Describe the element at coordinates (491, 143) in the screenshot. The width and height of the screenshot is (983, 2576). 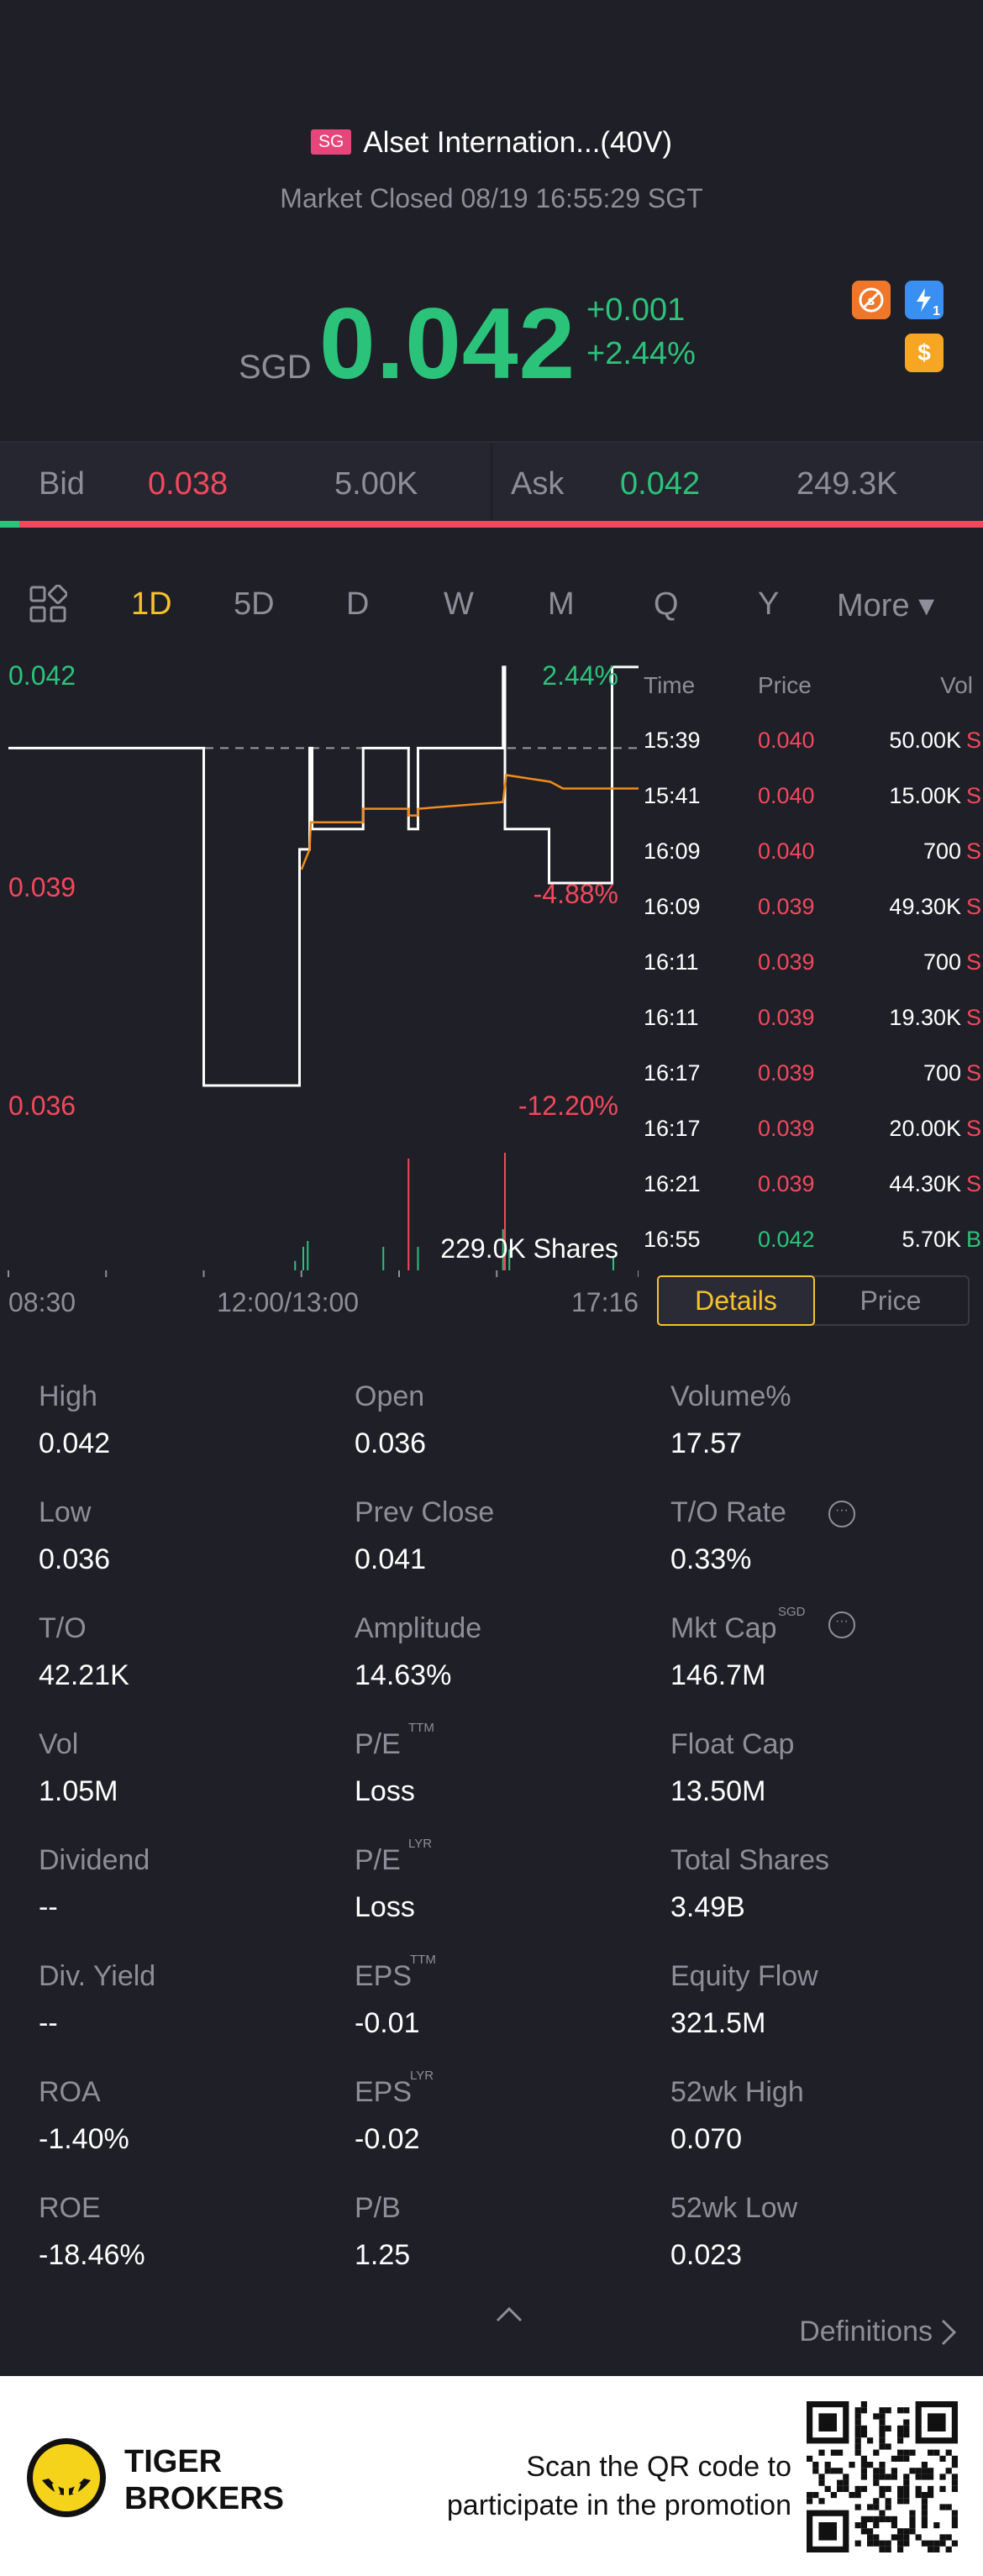
I see `stock-title-row: SG Alset Internation...(40V)` at that location.